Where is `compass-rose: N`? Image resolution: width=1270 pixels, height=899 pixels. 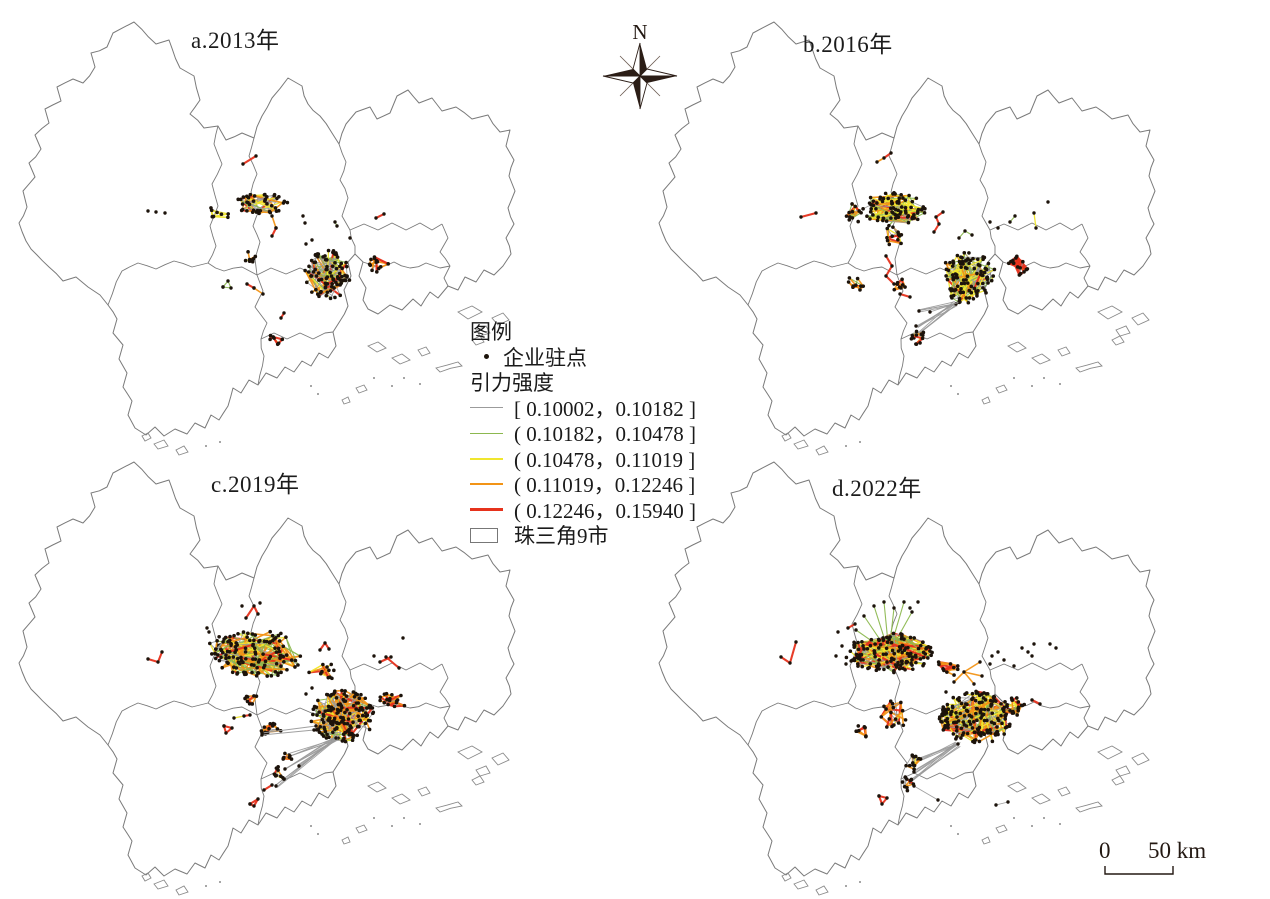
compass-rose: N is located at coordinates (640, 71).